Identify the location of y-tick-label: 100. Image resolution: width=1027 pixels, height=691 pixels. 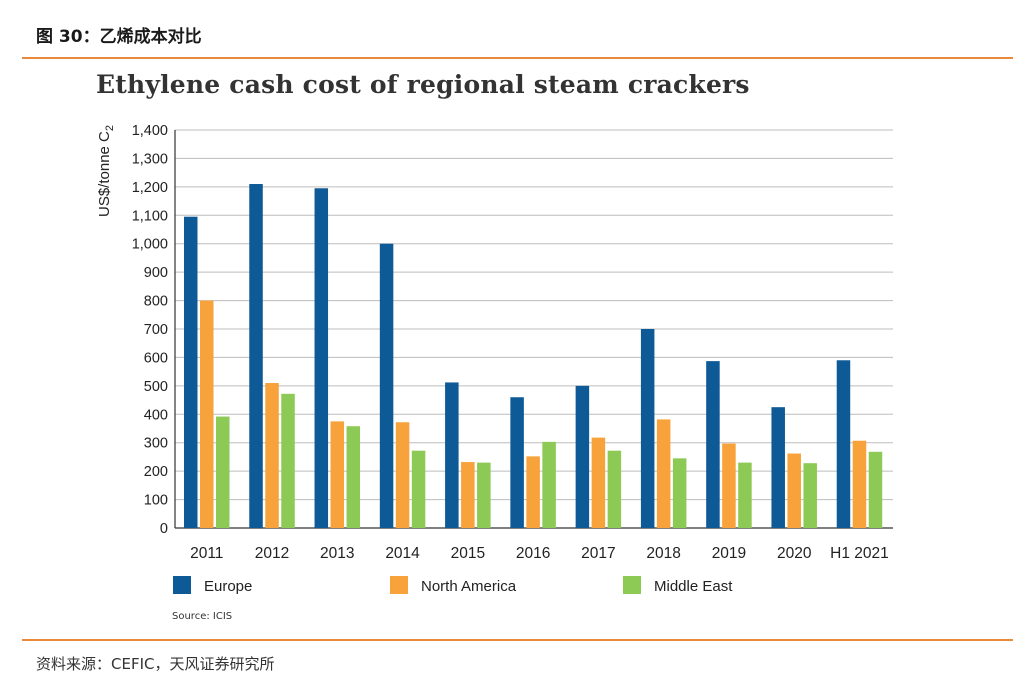
(156, 501).